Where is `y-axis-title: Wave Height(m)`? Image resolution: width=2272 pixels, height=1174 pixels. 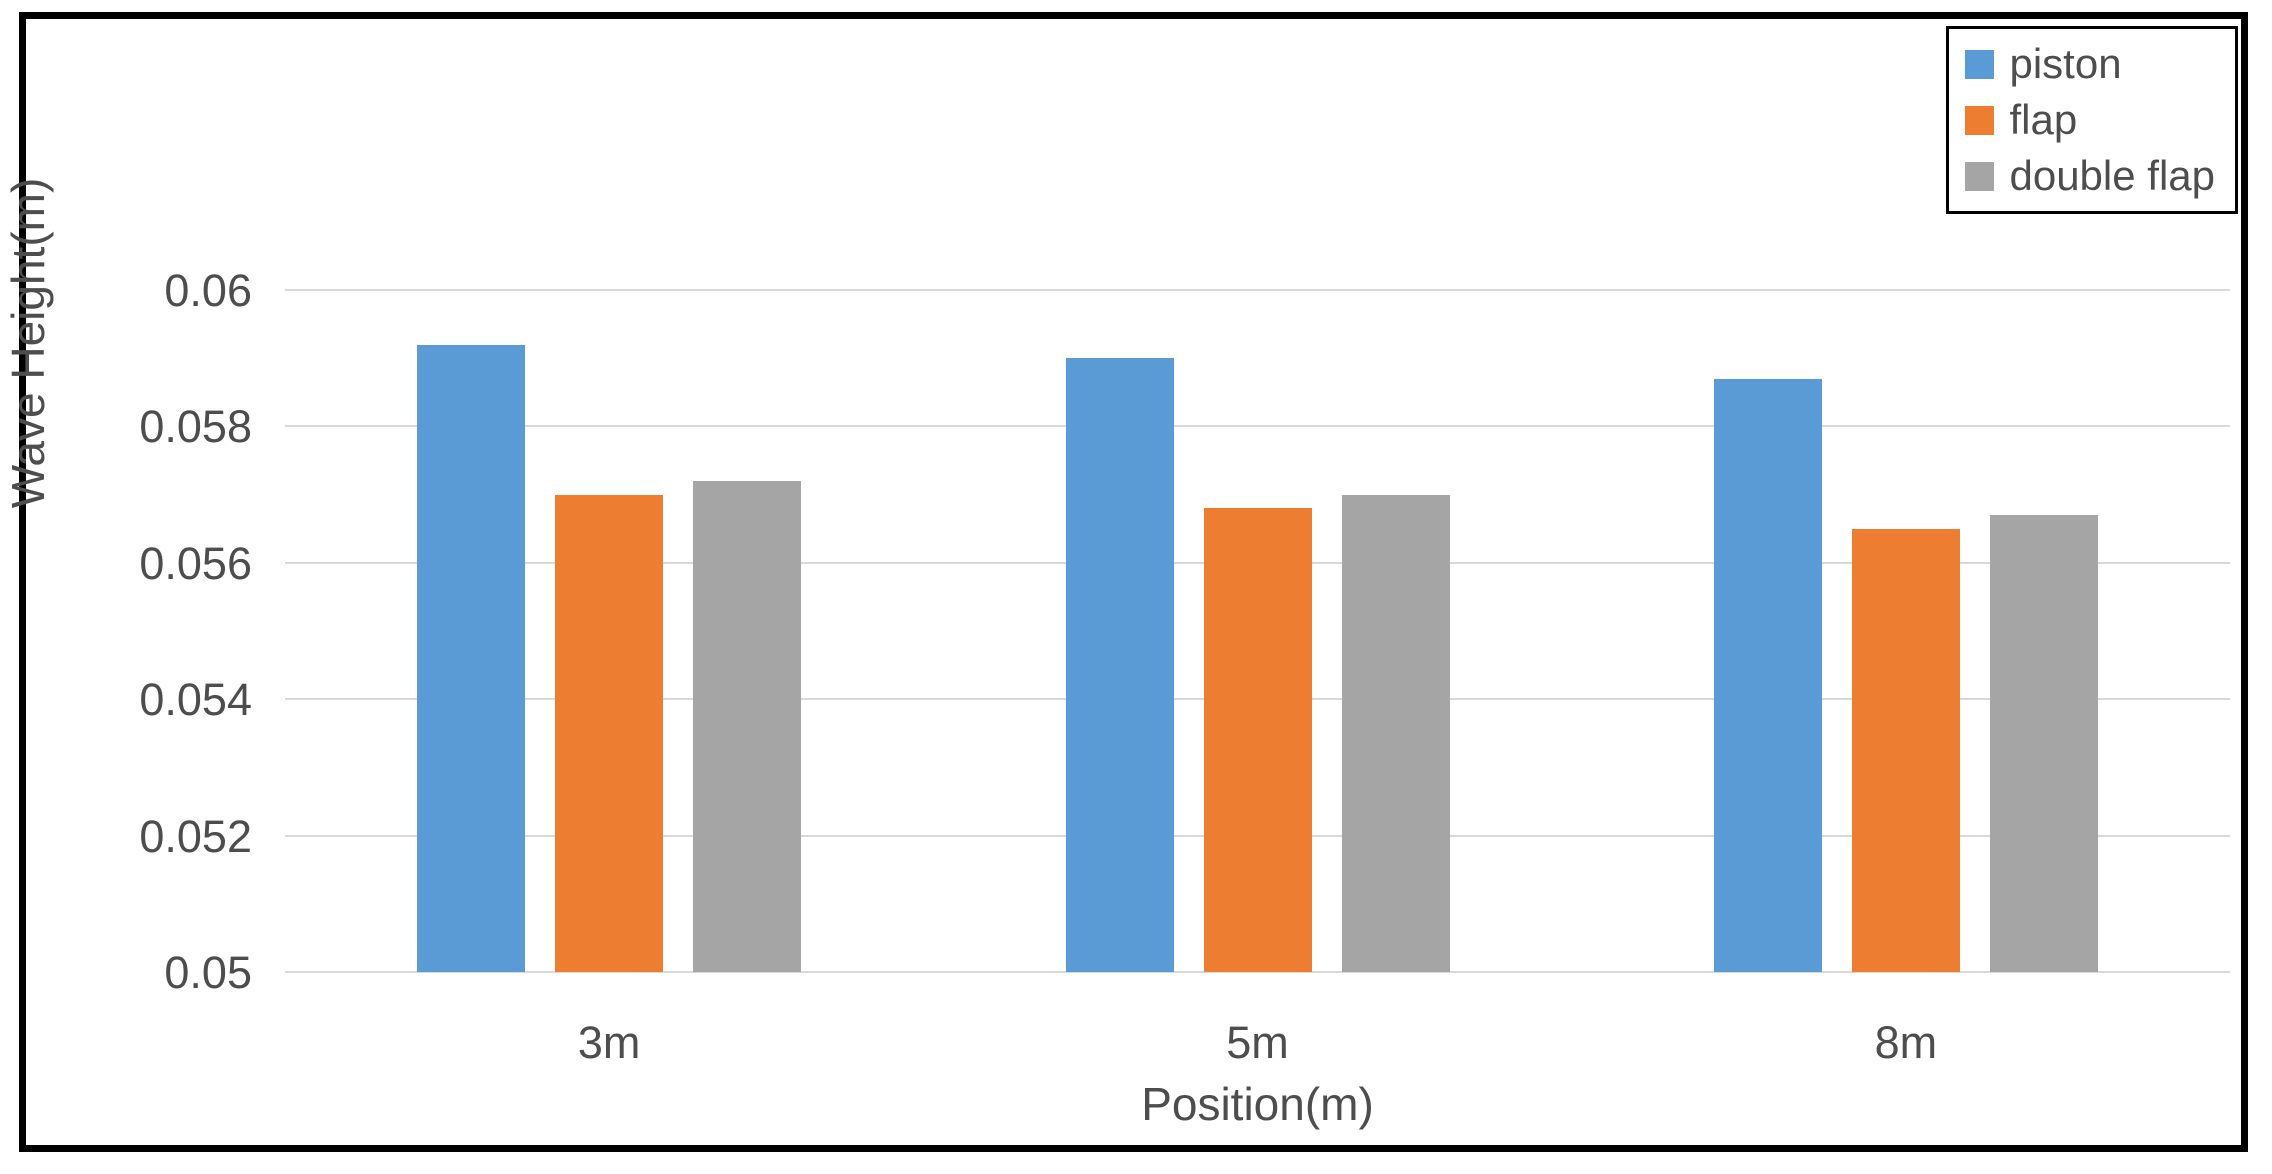 y-axis-title: Wave Height(m) is located at coordinates (28, 343).